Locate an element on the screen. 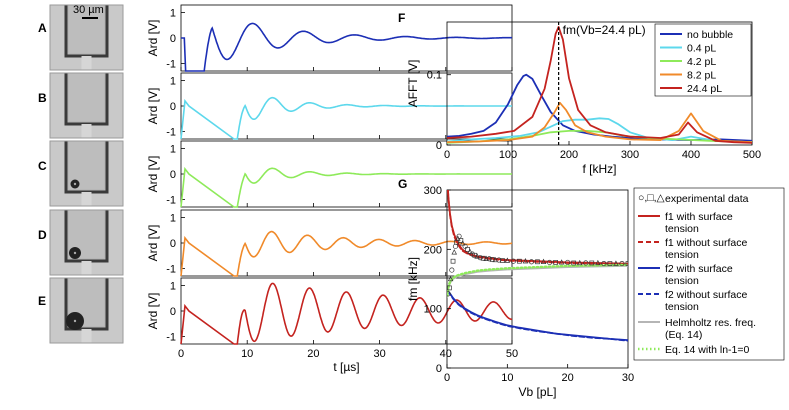 This screenshot has height=410, width=789. legend-label: f1 without surface tension is located at coordinates (706, 249).